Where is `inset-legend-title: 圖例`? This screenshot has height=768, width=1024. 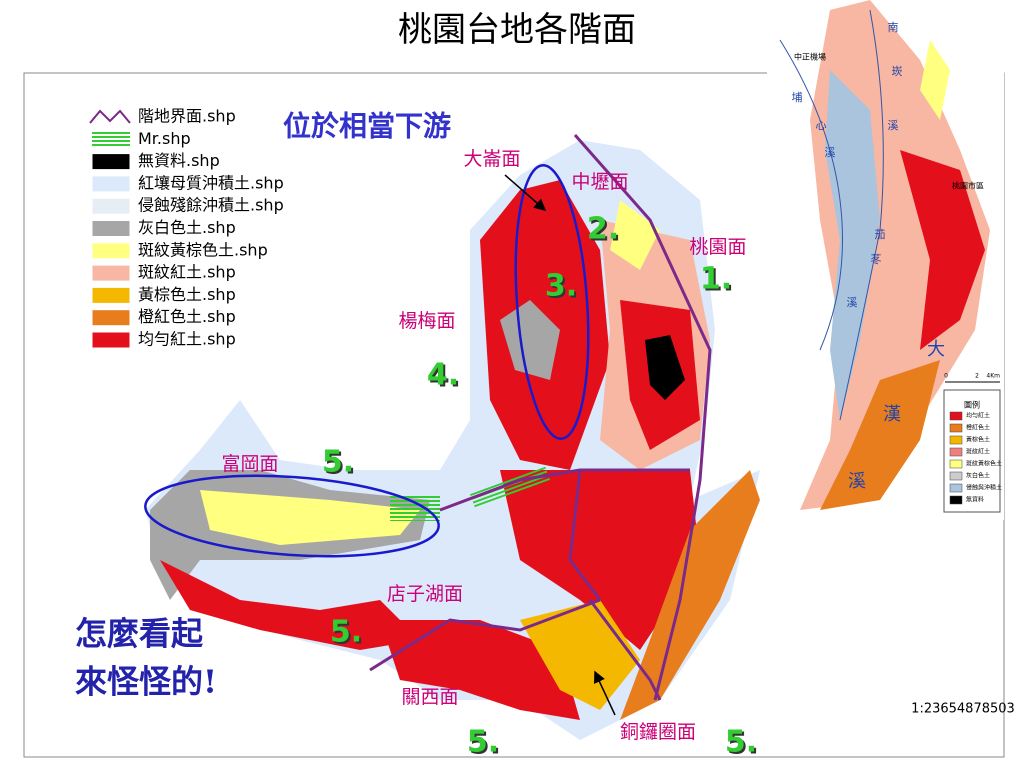
inset-legend-title: 圖例 is located at coordinates (972, 405).